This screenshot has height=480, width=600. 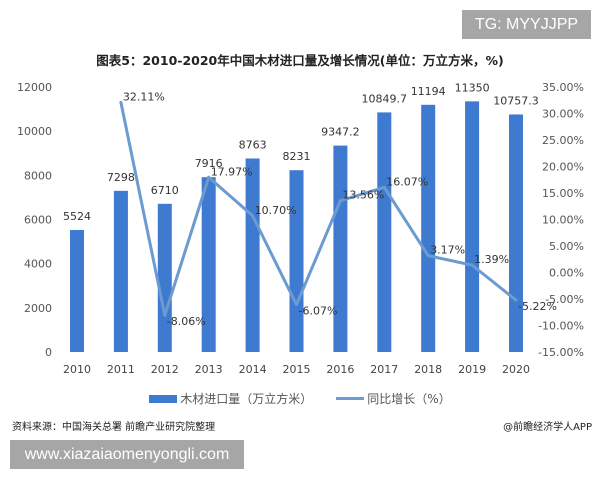 What do you see at coordinates (34, 131) in the screenshot?
I see `left-tick-label: 10000` at bounding box center [34, 131].